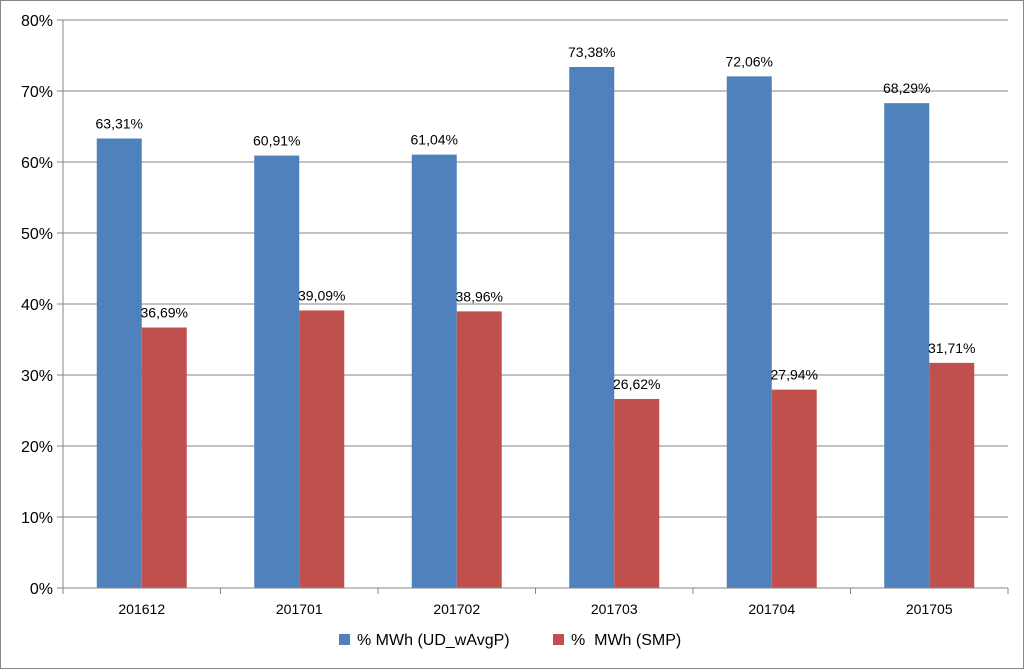 Image resolution: width=1024 pixels, height=669 pixels. I want to click on legend: % MWh (UD_wAvgP) % MWh (SMP), so click(510, 640).